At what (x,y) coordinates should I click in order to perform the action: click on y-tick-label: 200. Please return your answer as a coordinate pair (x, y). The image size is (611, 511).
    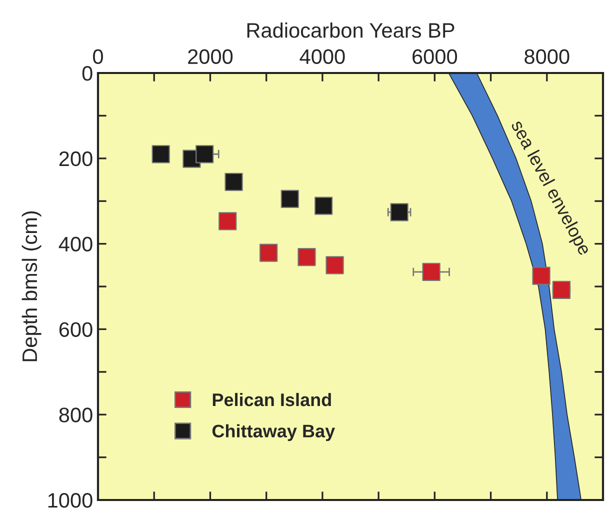
    Looking at the image, I should click on (75, 158).